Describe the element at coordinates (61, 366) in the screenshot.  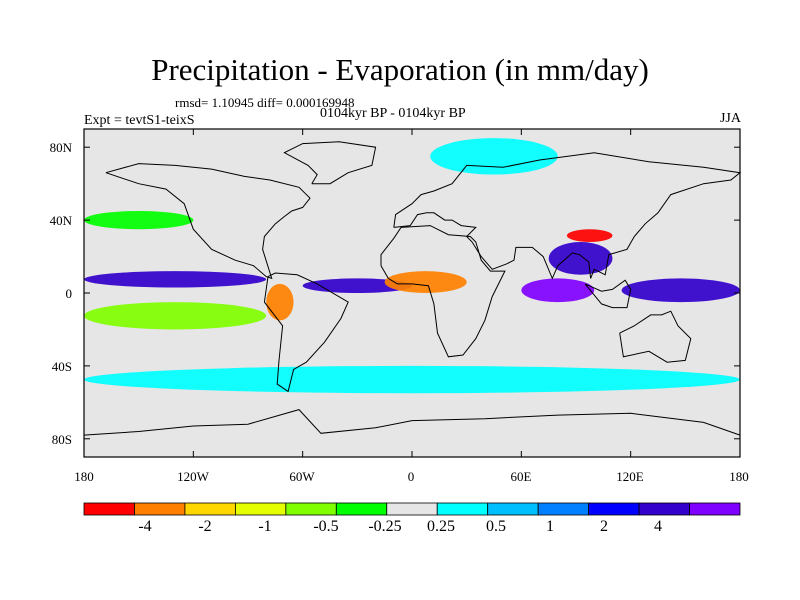
I see `y-tick-label: 40S` at that location.